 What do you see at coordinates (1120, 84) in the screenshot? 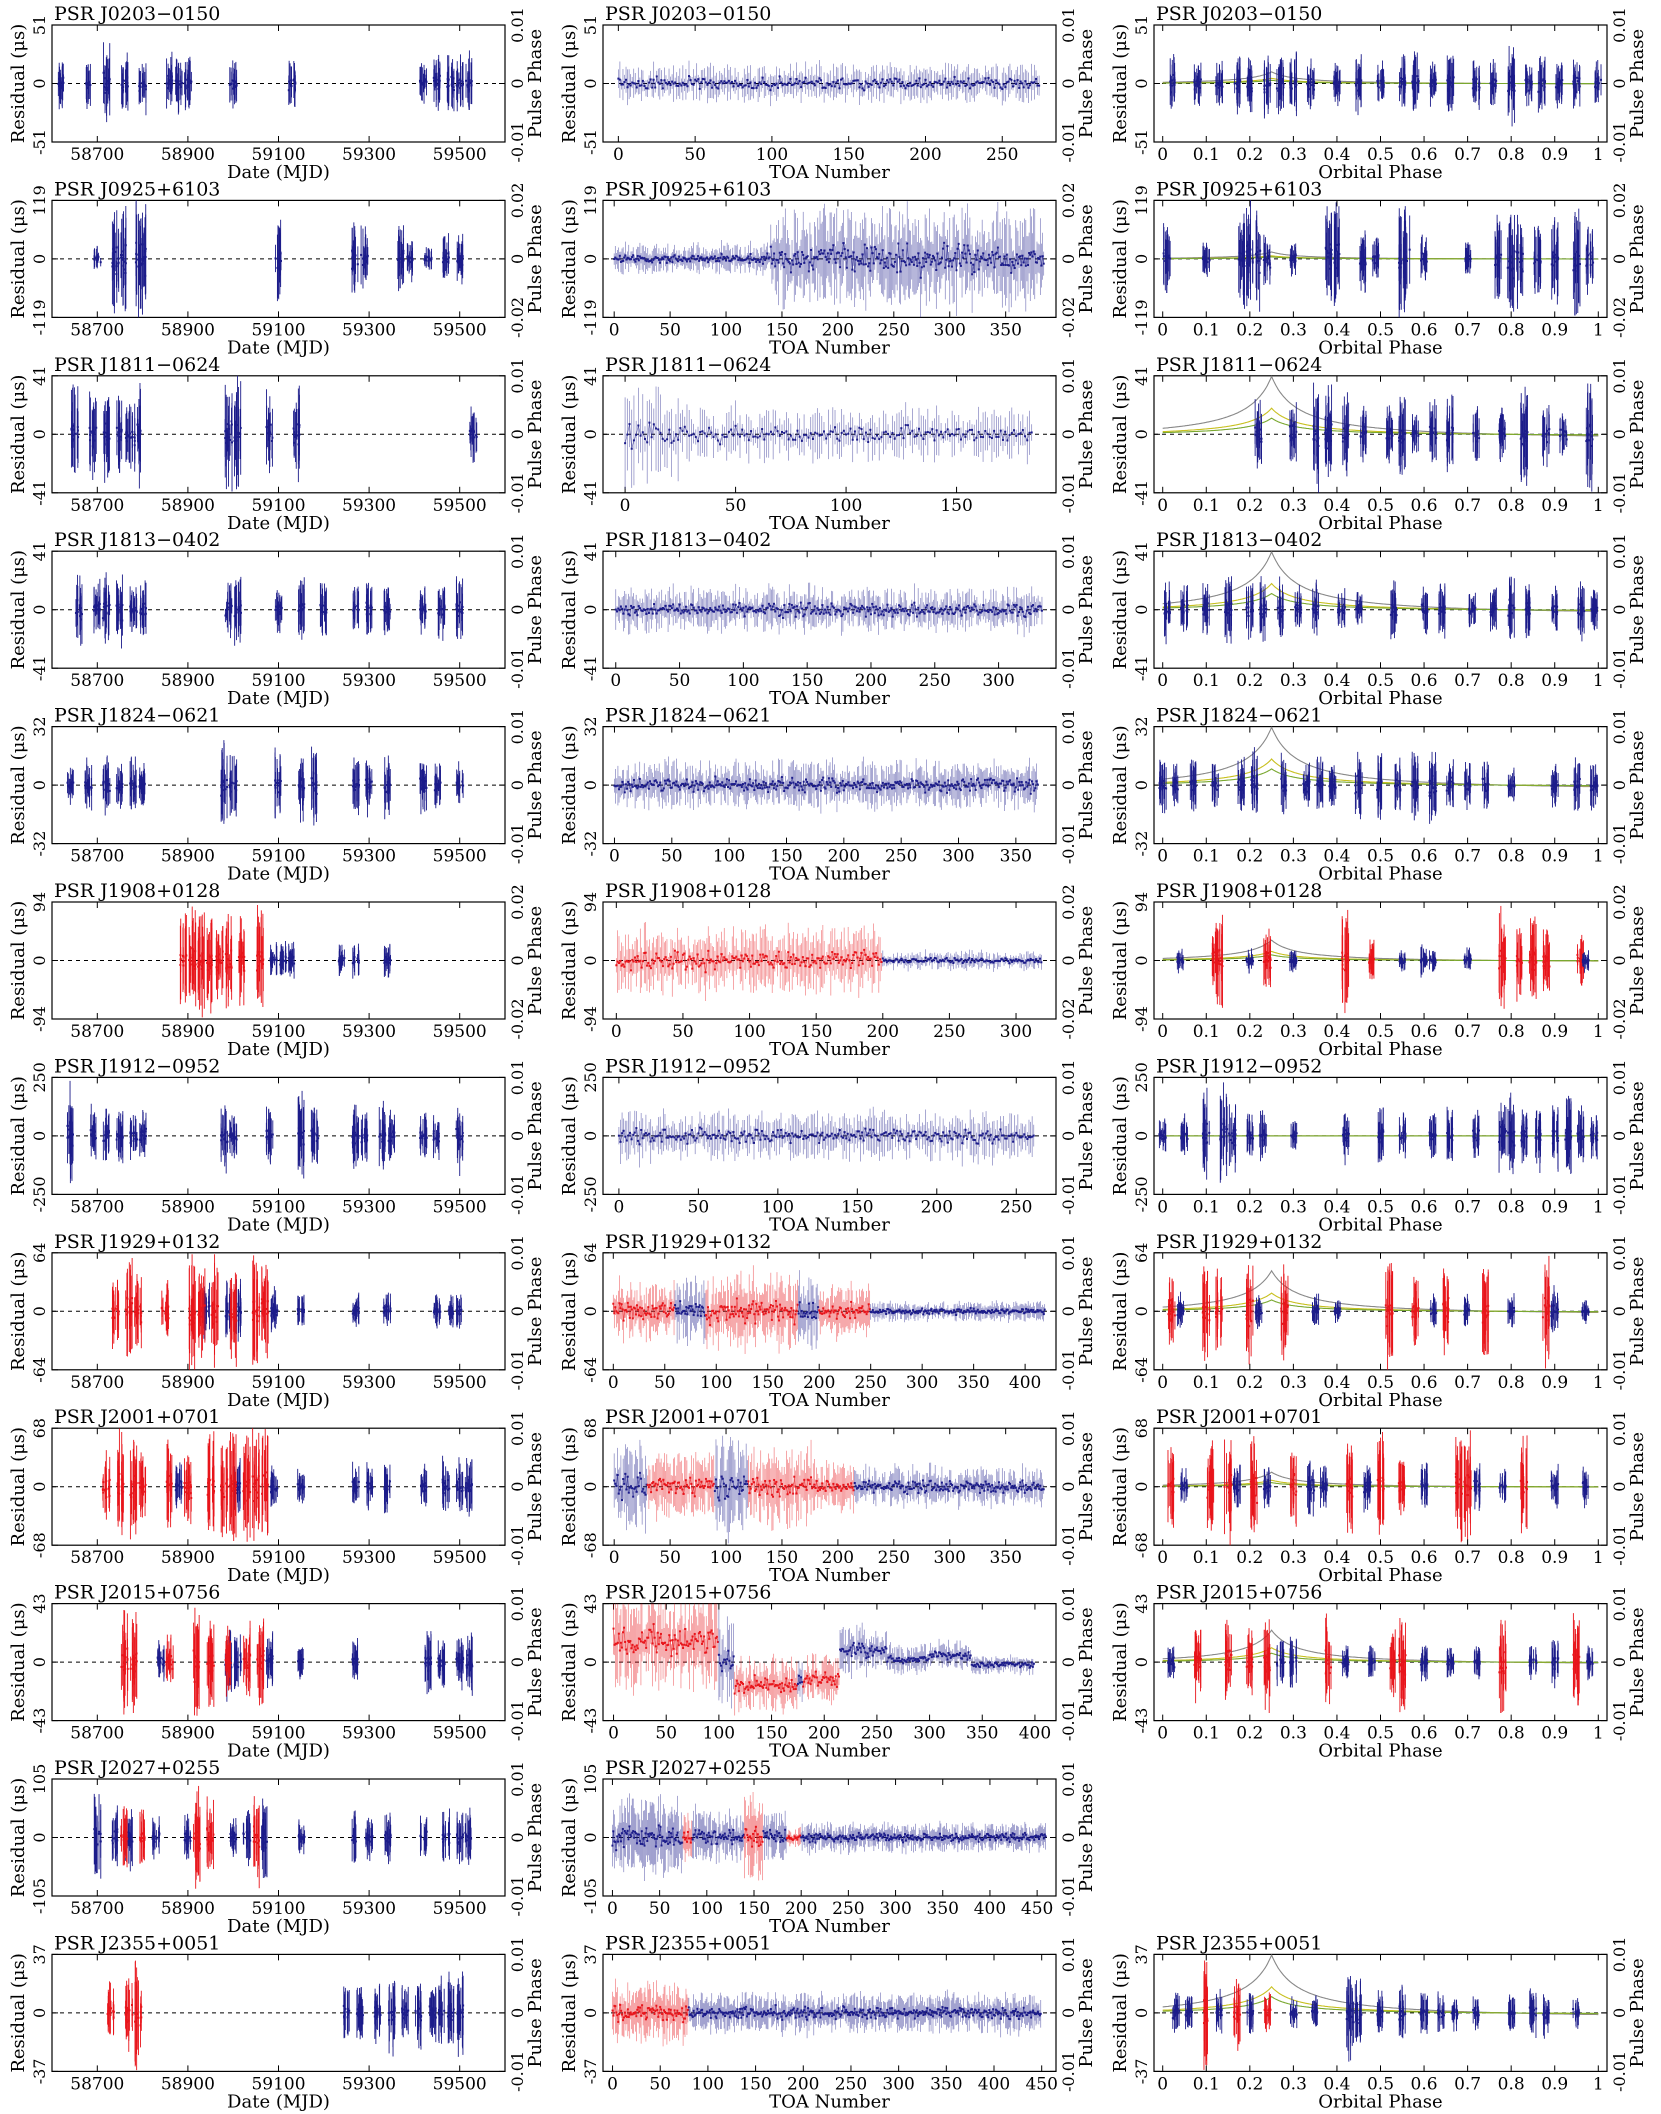
I see `y-axis-label: Residual (μs)` at bounding box center [1120, 84].